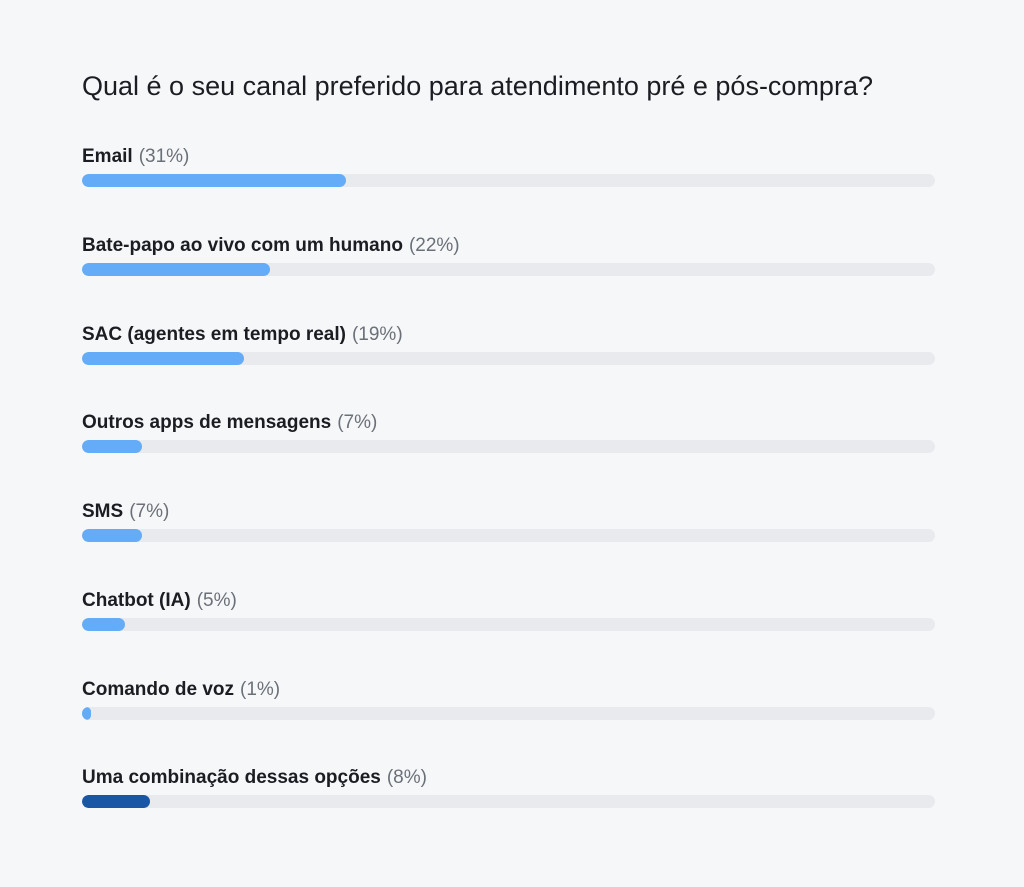 This screenshot has height=887, width=1024. I want to click on bar-label: Chatbot (IA) (5%), so click(159, 601).